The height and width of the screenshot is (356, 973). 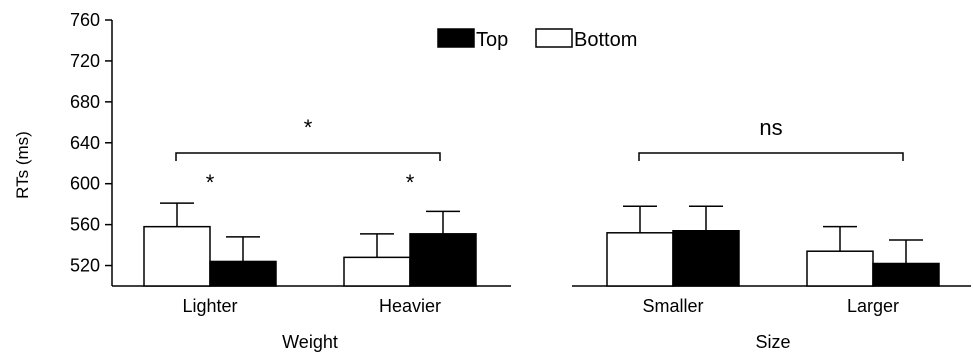 I want to click on y-tick-label: 640, so click(x=85, y=143).